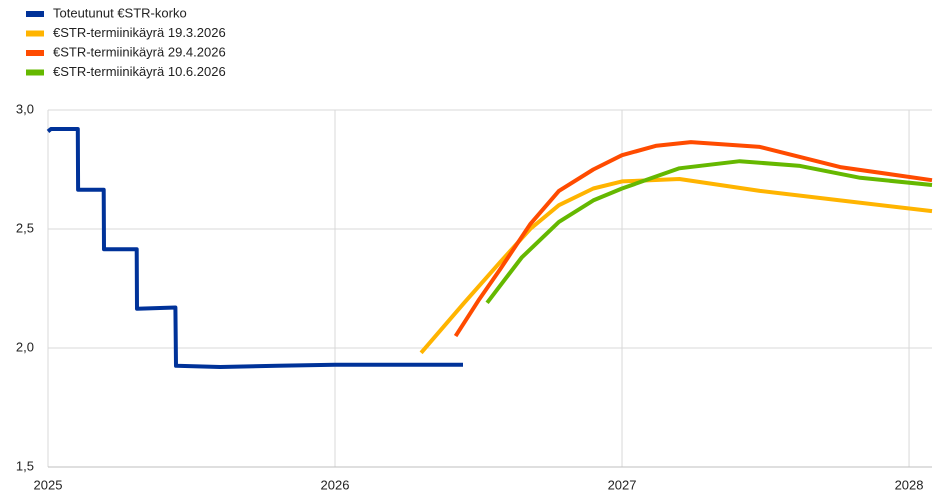 The image size is (935, 495). I want to click on legend-label: €STR-termiinikäyrä 29.4.2026, so click(139, 51).